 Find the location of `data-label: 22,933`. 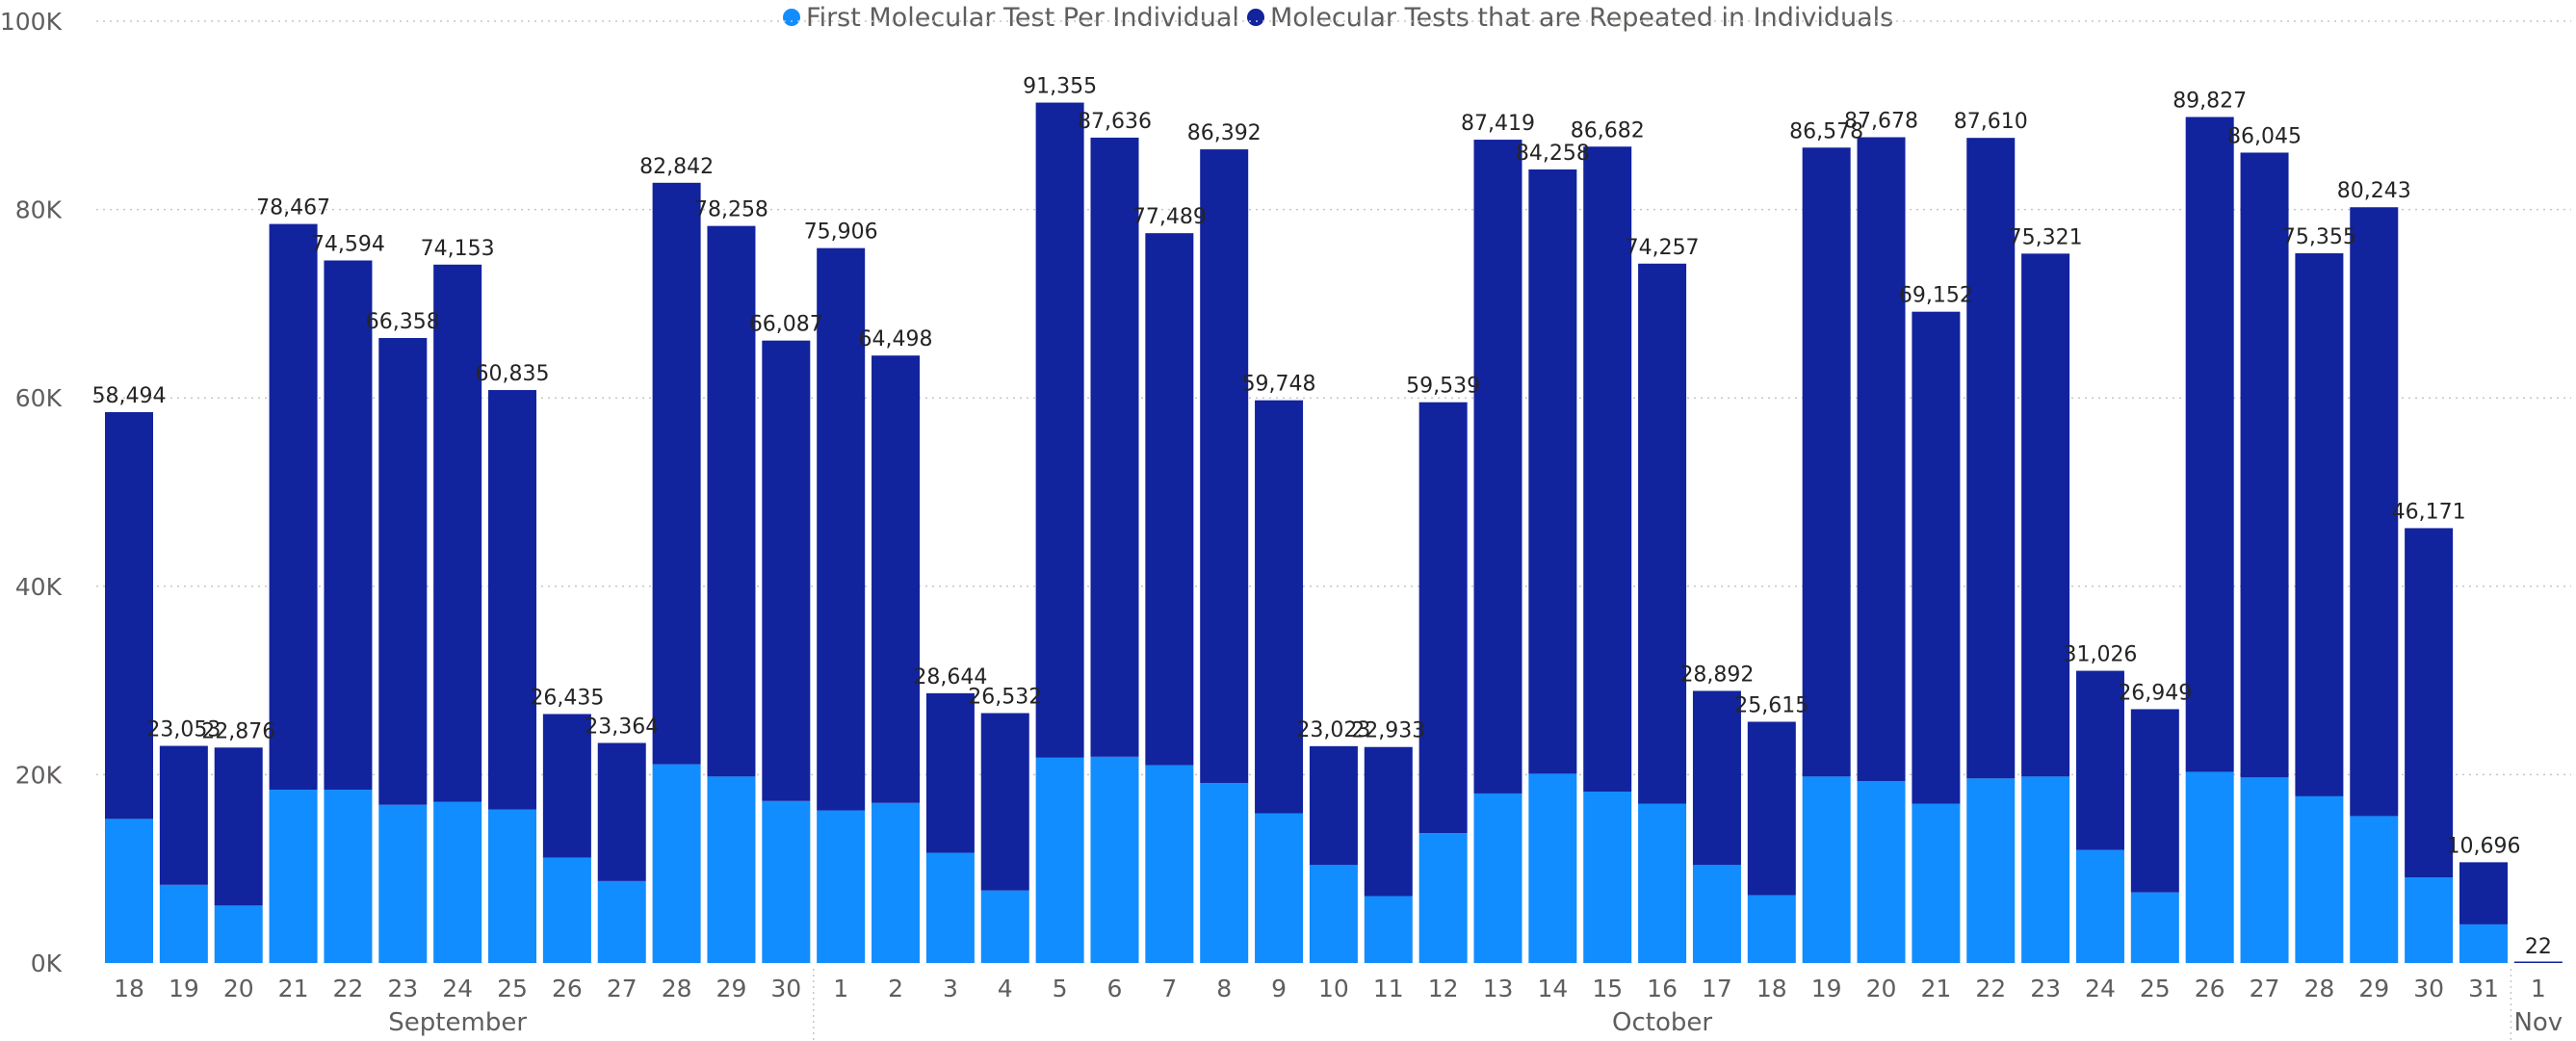

data-label: 22,933 is located at coordinates (1388, 731).